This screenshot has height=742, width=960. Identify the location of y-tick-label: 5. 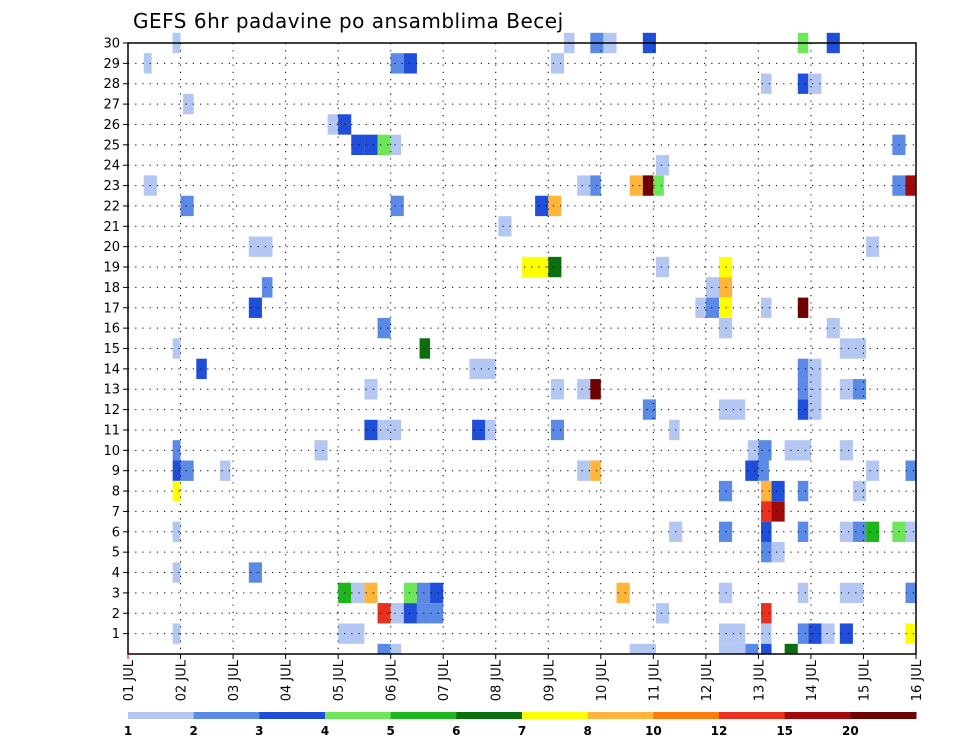
(116, 553).